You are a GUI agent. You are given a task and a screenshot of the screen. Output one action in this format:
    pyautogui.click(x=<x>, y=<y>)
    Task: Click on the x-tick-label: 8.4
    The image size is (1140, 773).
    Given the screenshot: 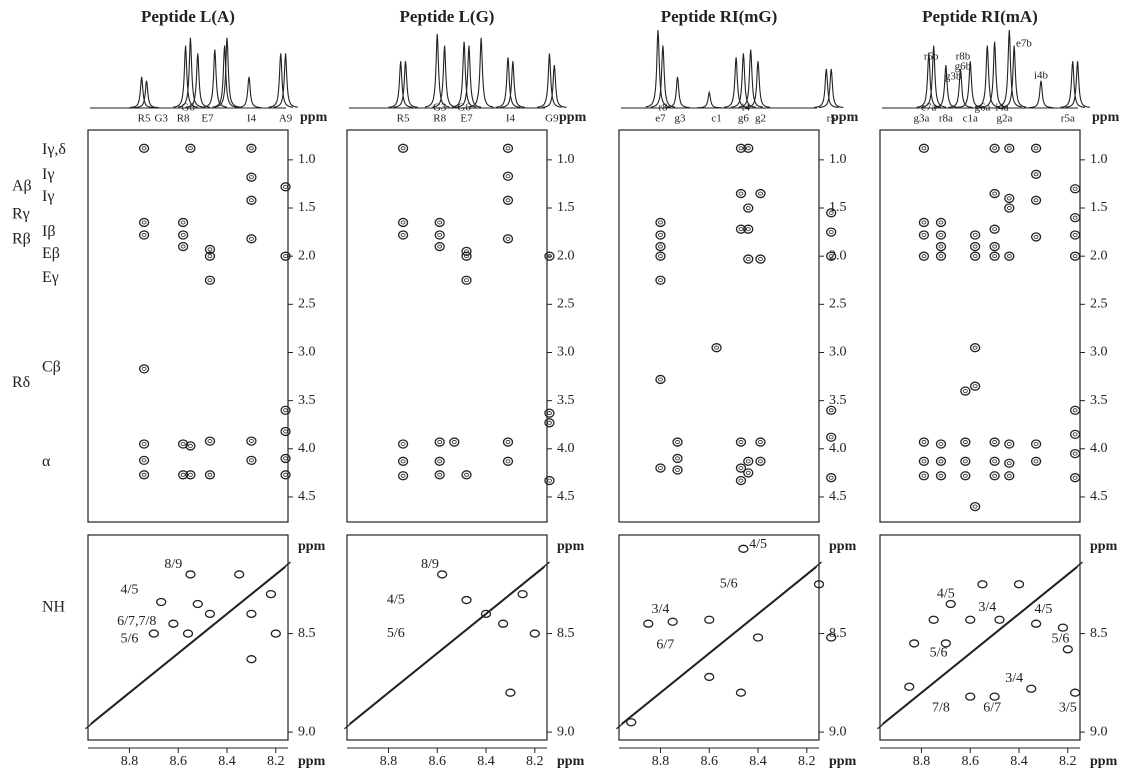 What is the action you would take?
    pyautogui.click(x=227, y=761)
    